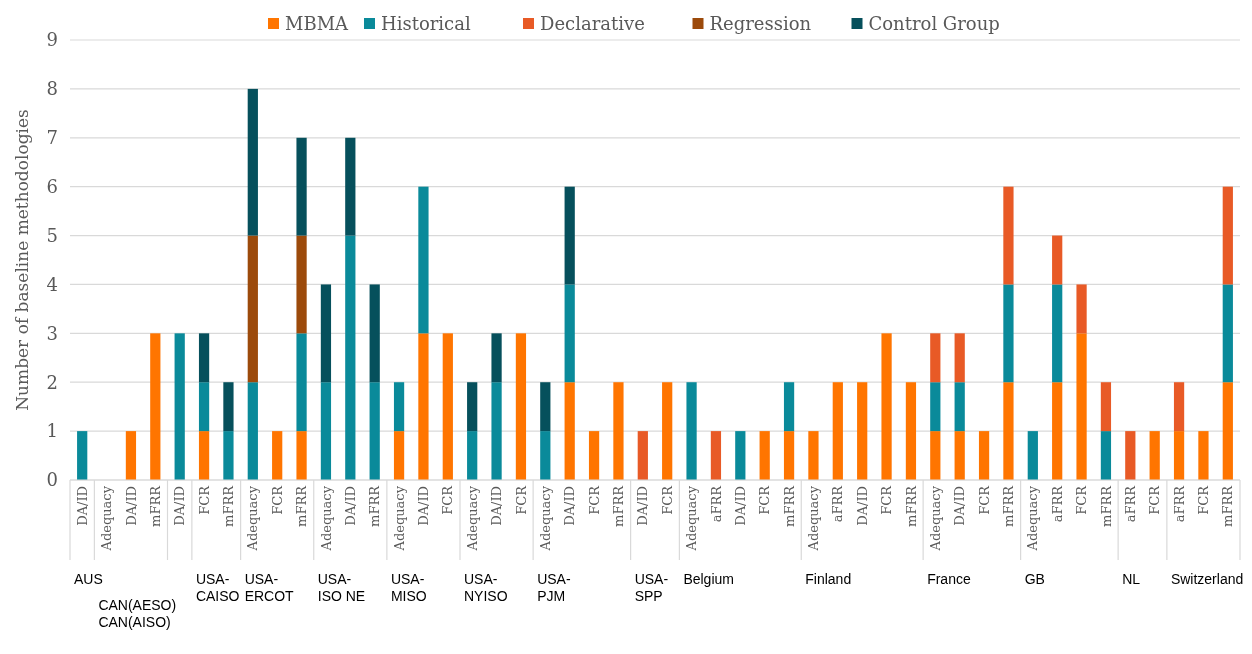  What do you see at coordinates (651, 587) in the screenshot?
I see `text: USA-SPP` at bounding box center [651, 587].